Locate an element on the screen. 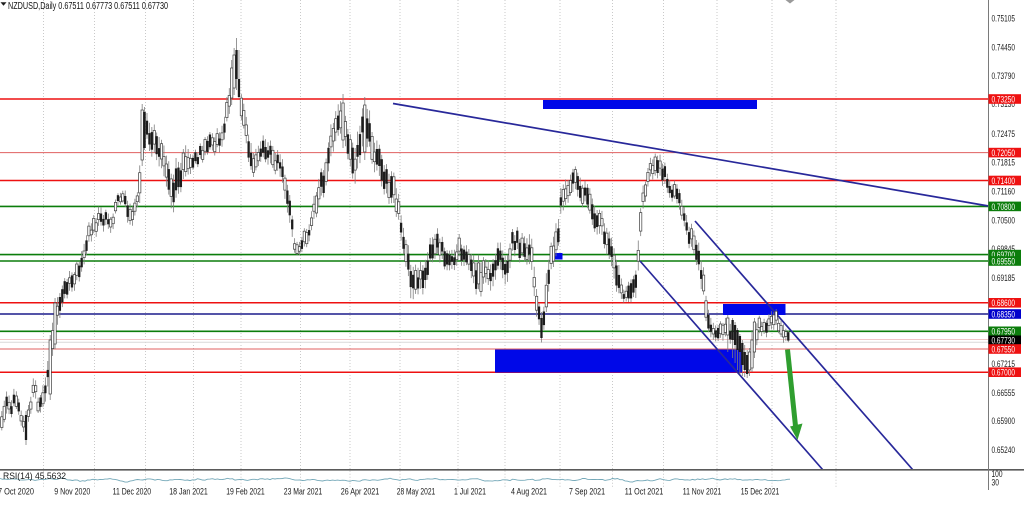  svg-text: 0.73130 is located at coordinates (1004, 104).